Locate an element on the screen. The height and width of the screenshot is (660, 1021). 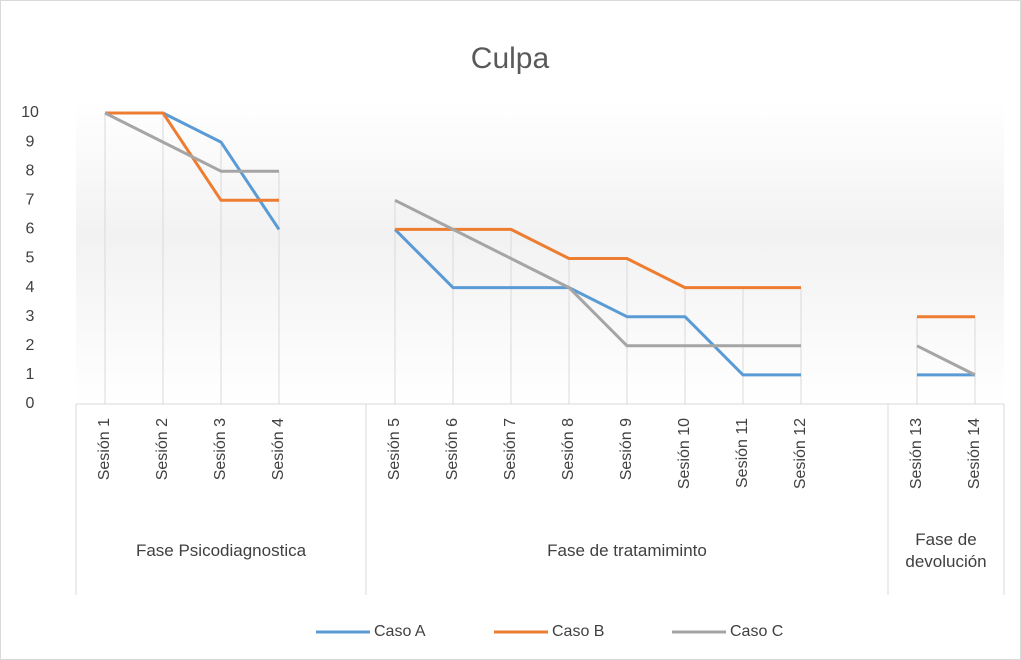
y-tick-label: 7 is located at coordinates (30, 200).